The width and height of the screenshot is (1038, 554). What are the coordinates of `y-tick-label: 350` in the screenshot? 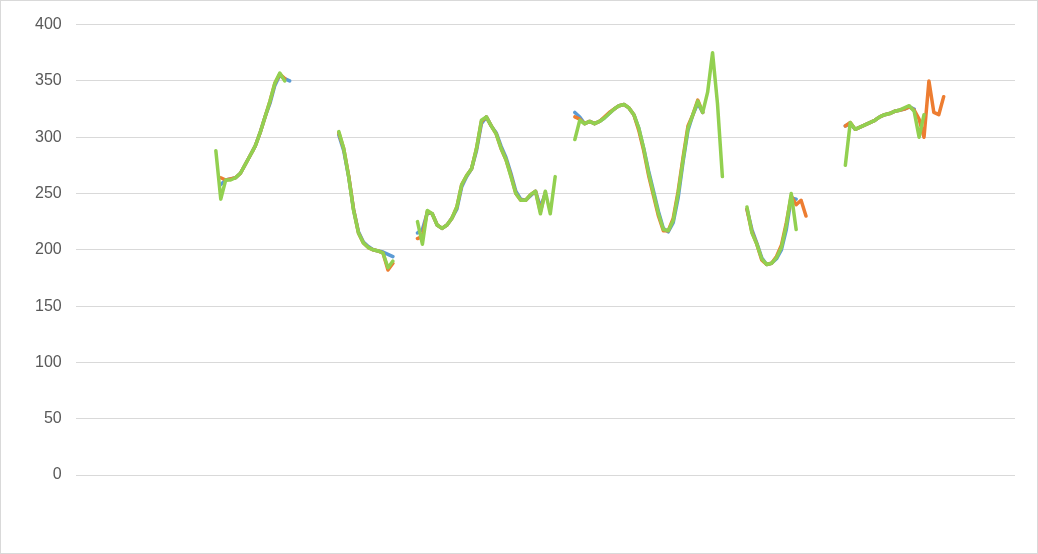 It's located at (48, 80).